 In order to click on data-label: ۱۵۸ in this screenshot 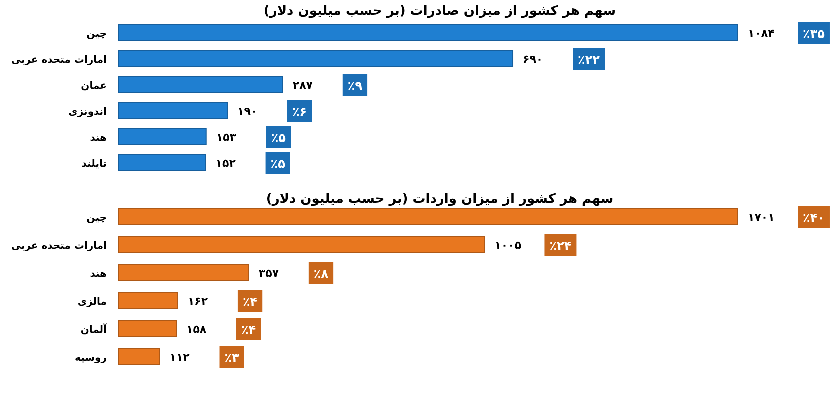, I will do `click(196, 329)`.